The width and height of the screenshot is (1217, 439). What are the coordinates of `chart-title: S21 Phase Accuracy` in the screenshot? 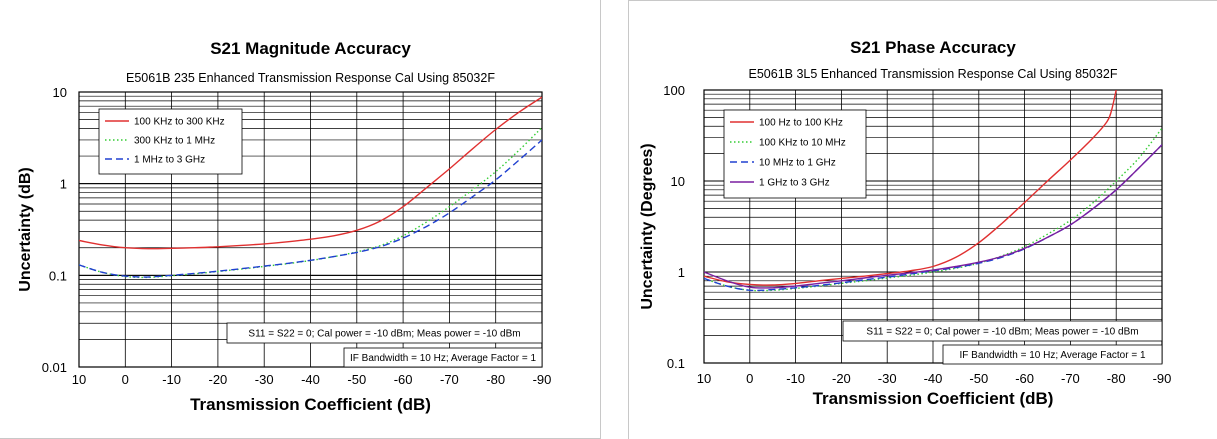 It's located at (933, 47).